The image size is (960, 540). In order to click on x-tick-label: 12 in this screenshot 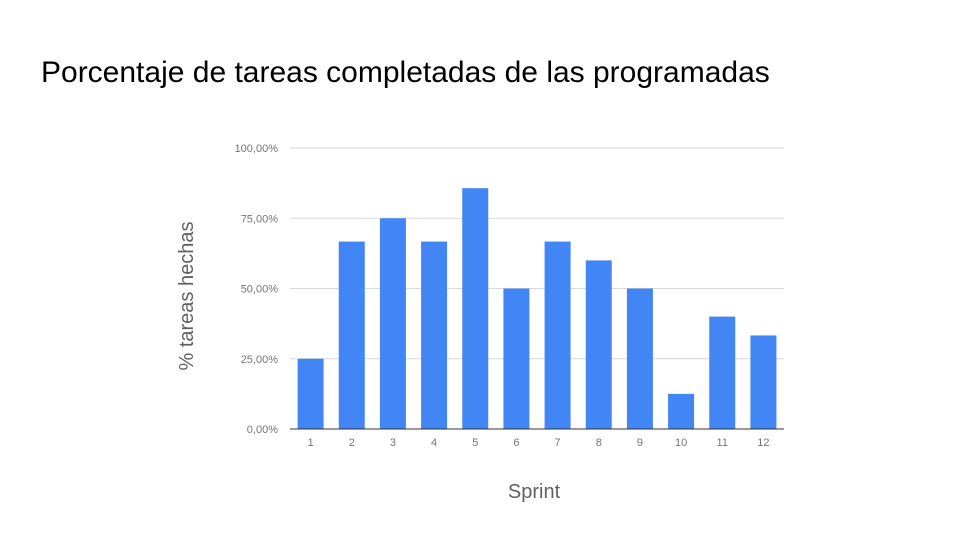, I will do `click(763, 443)`.